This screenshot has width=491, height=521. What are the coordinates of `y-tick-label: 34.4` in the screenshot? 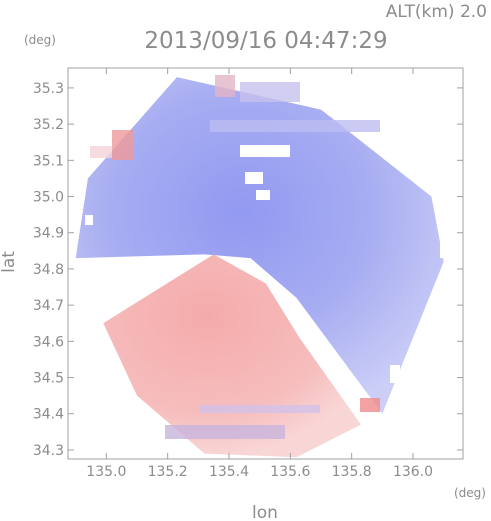 It's located at (48, 415).